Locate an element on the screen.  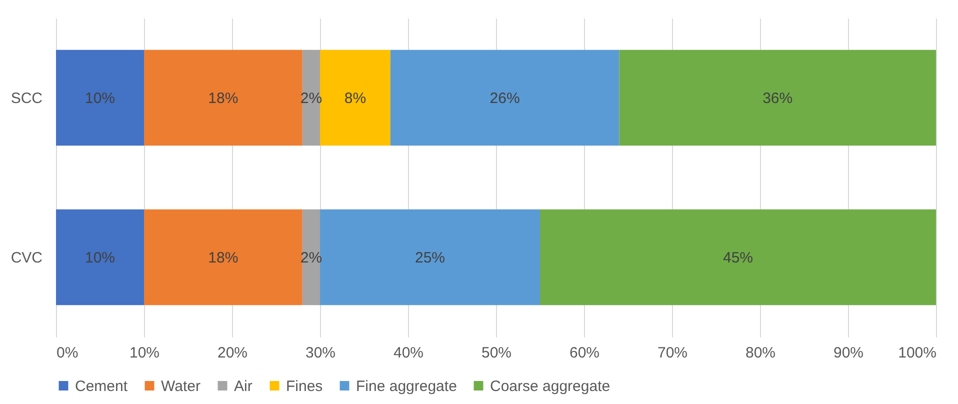
x-tick-label: 80% is located at coordinates (760, 353).